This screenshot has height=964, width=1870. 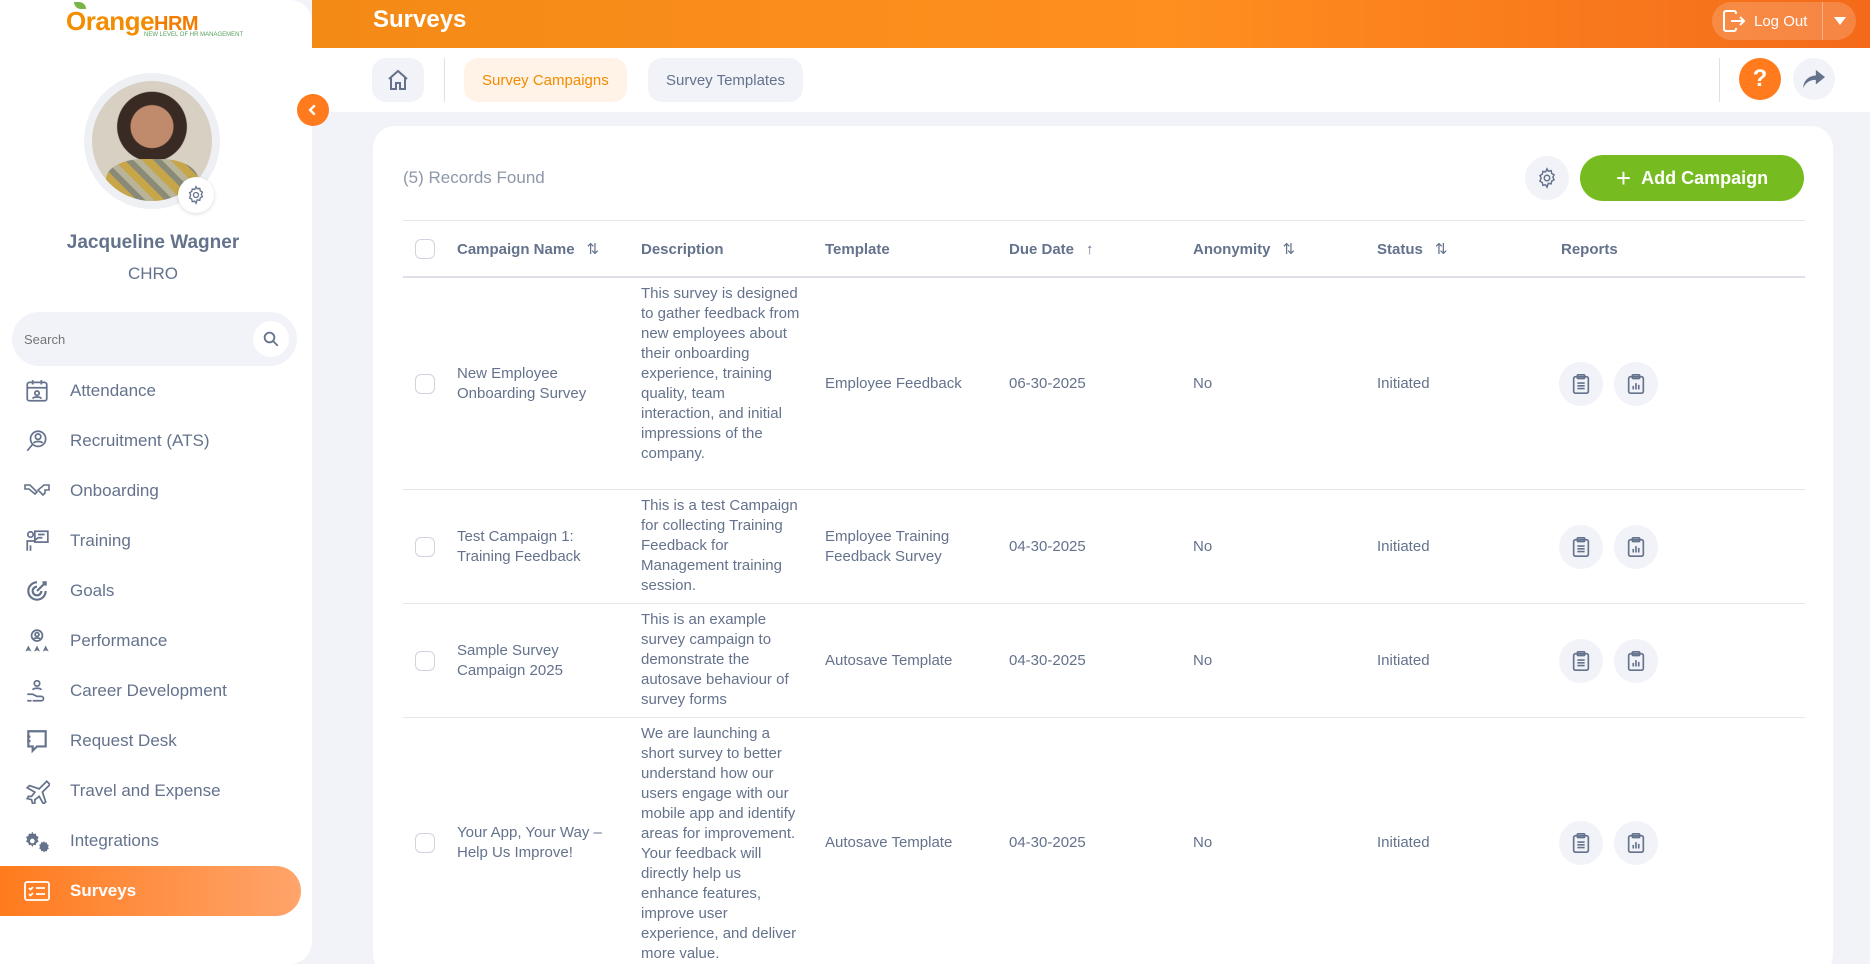 What do you see at coordinates (37, 791) in the screenshot?
I see `plane-icon` at bounding box center [37, 791].